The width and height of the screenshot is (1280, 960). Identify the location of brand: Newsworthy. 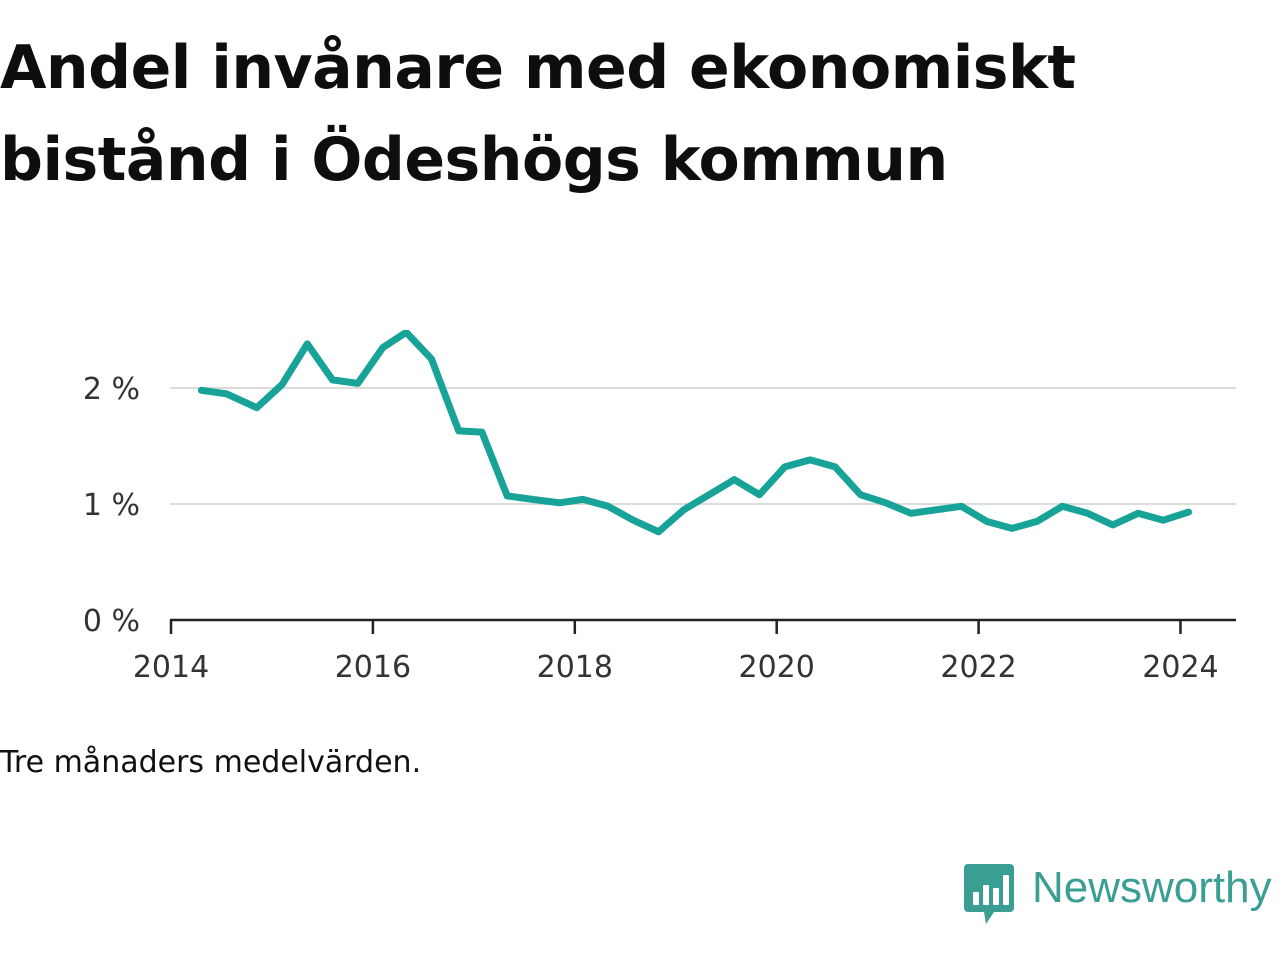
(1118, 895).